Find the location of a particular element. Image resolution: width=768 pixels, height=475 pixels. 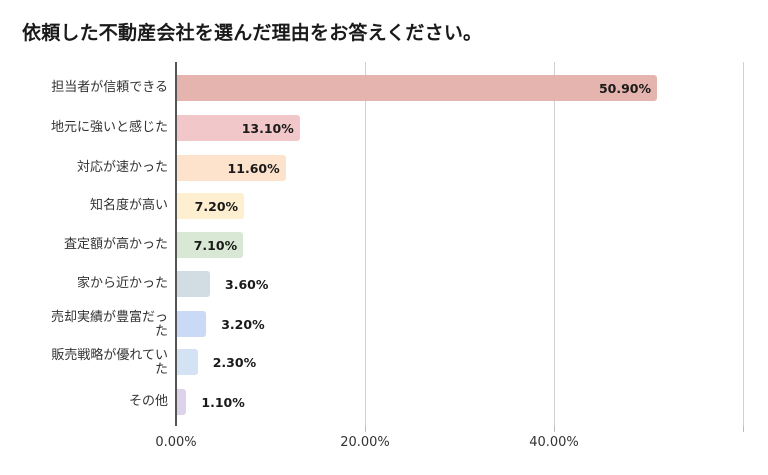

category-label: 販売戦略が優れていた is located at coordinates (88, 363).